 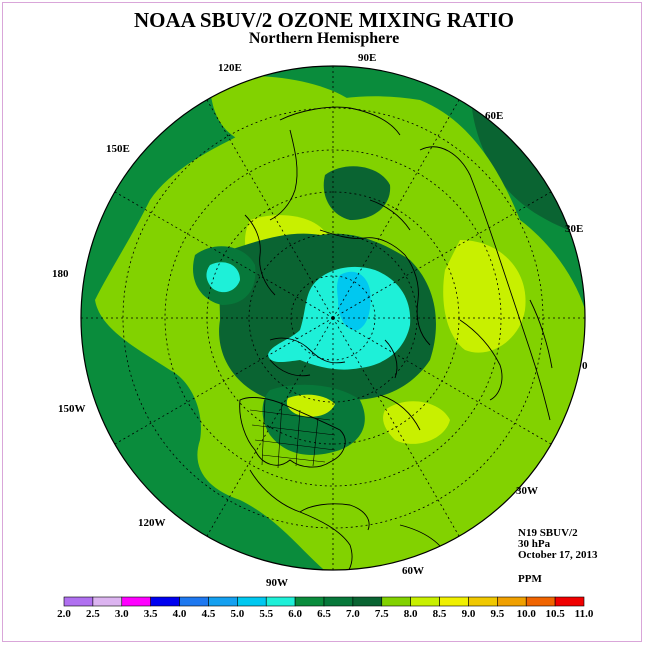 What do you see at coordinates (353, 614) in the screenshot?
I see `colorbar-tick-label: 7.0` at bounding box center [353, 614].